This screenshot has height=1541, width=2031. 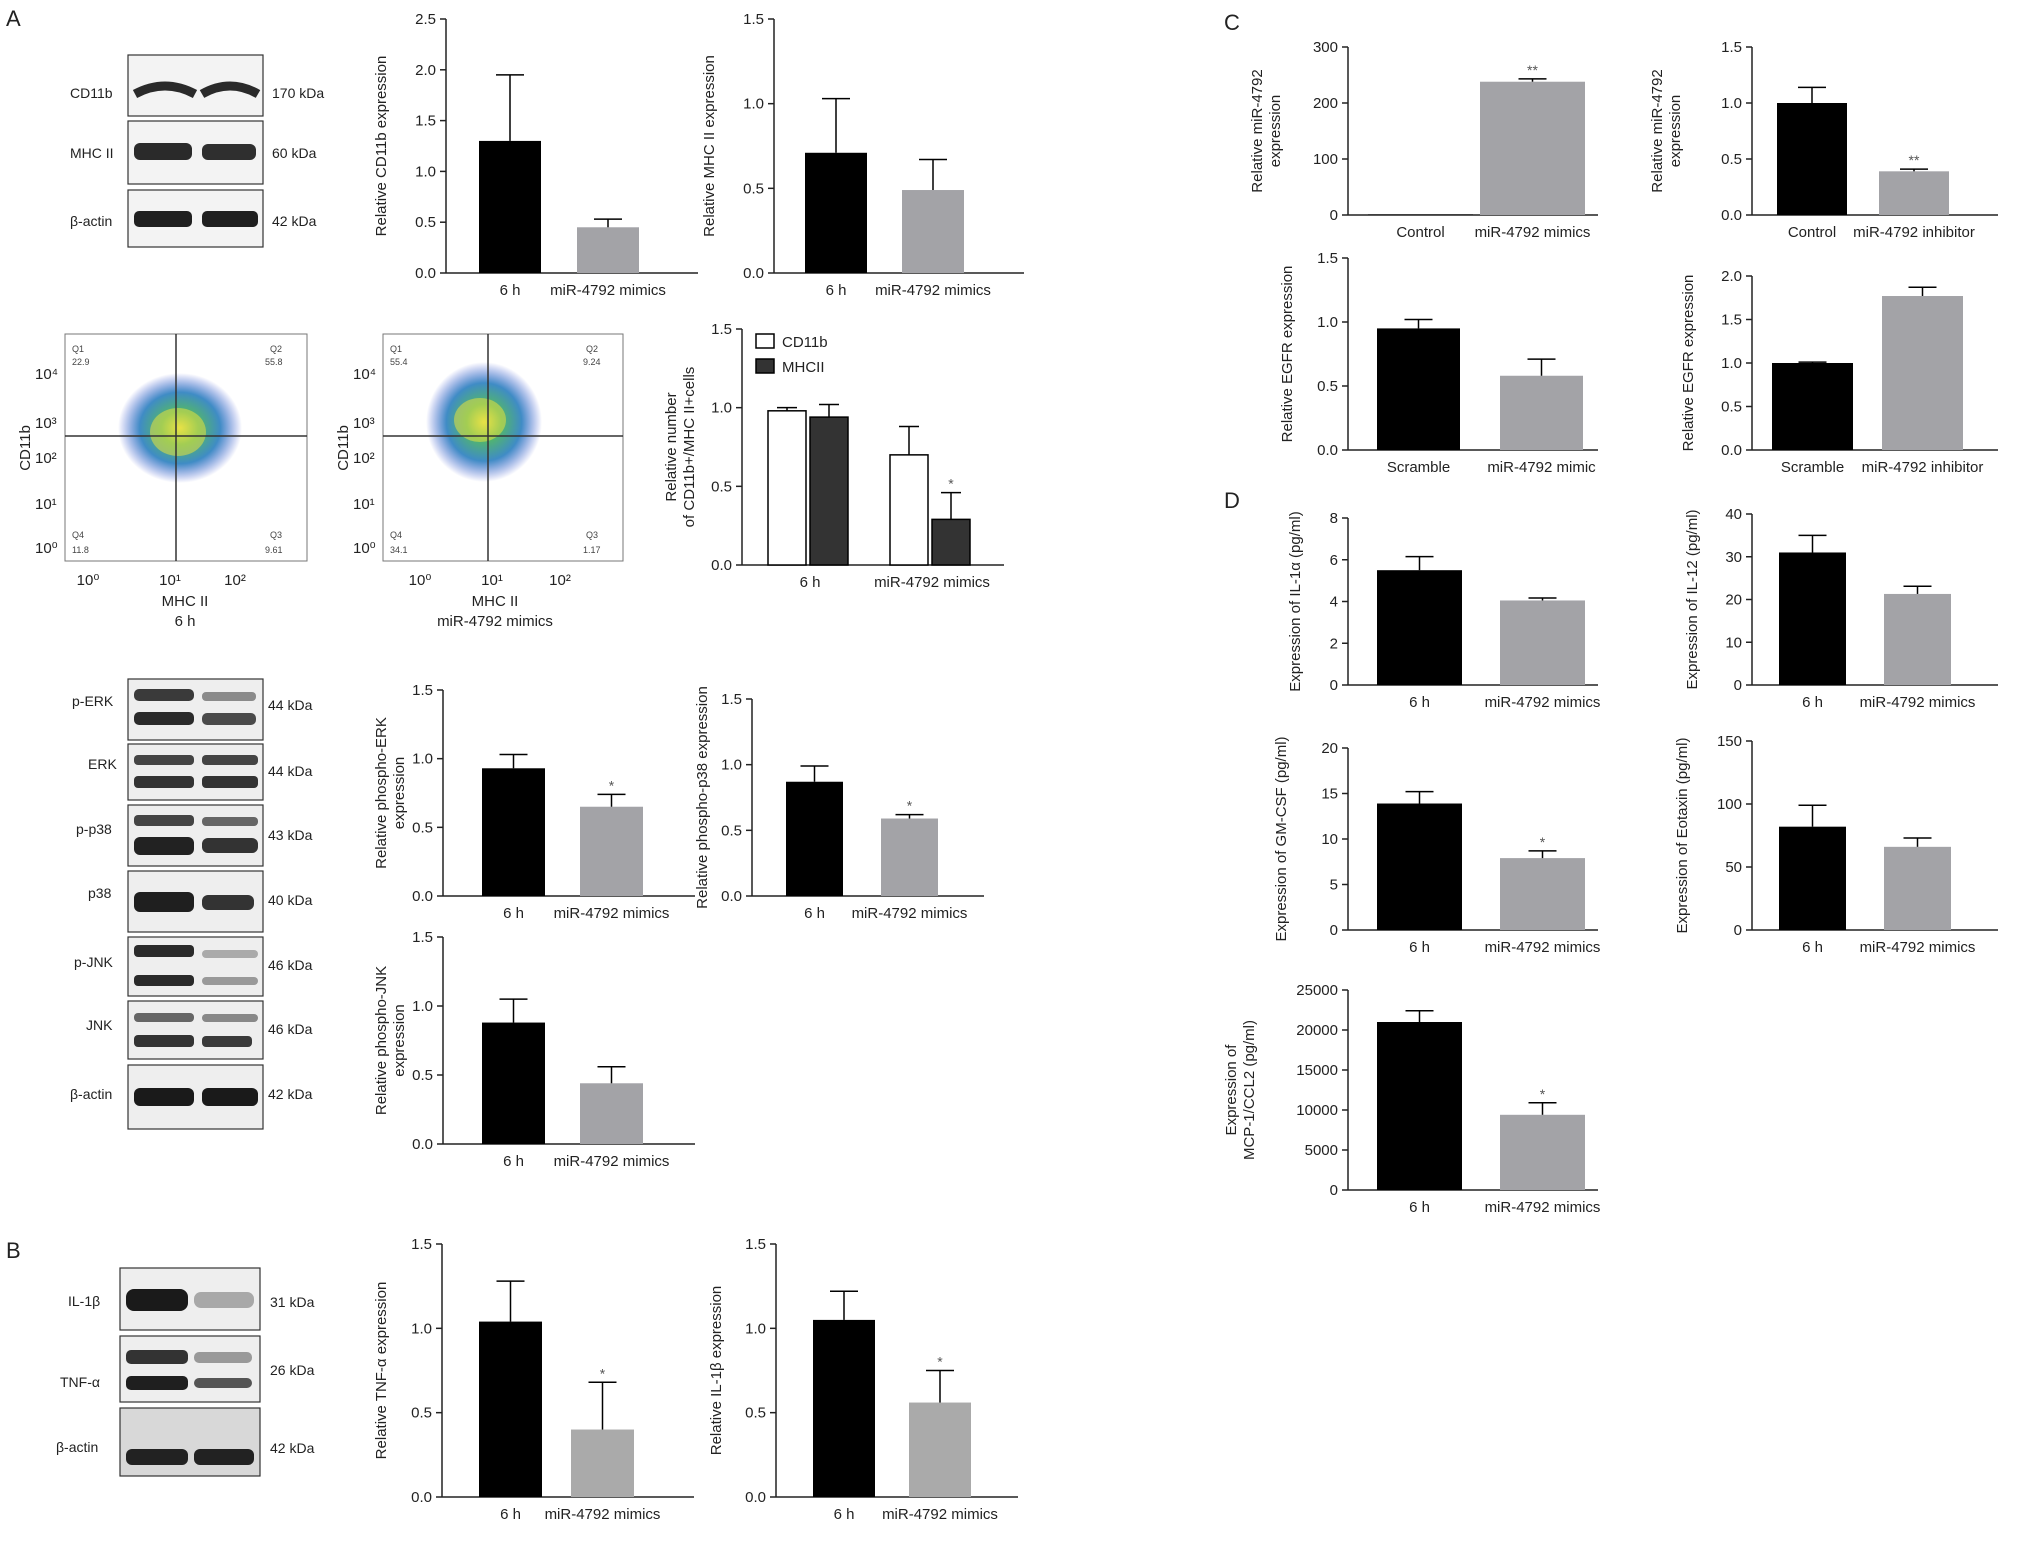 I want to click on y-tick-label: 10, so click(x=1329, y=839).